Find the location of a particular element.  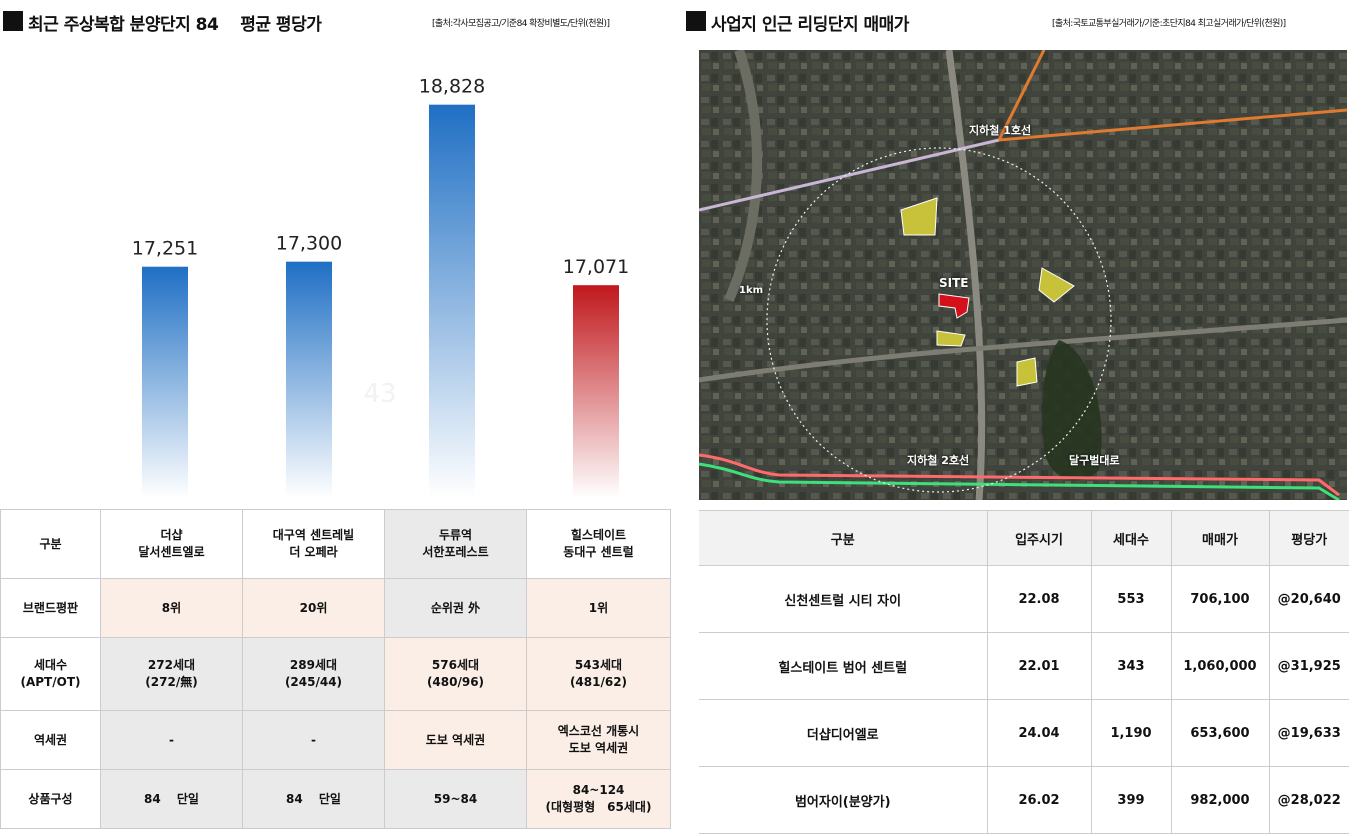

price-cell: 1,190 is located at coordinates (1130, 733).